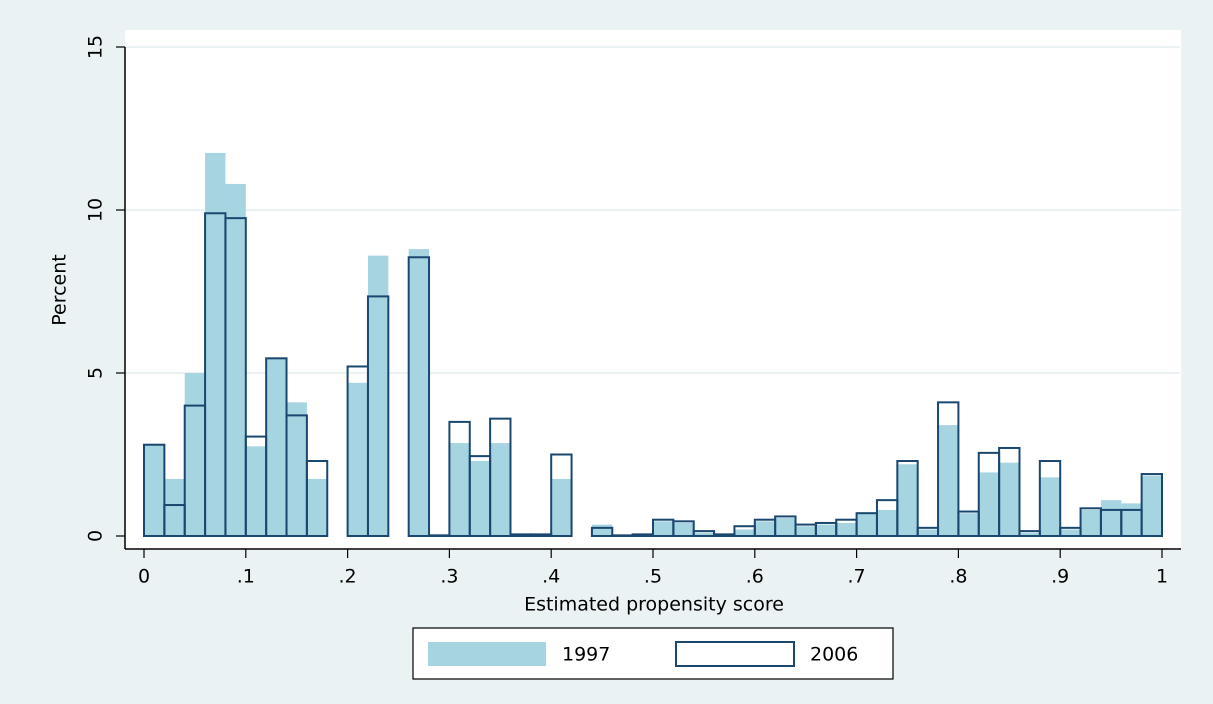  I want to click on x-tick-label: .1, so click(246, 577).